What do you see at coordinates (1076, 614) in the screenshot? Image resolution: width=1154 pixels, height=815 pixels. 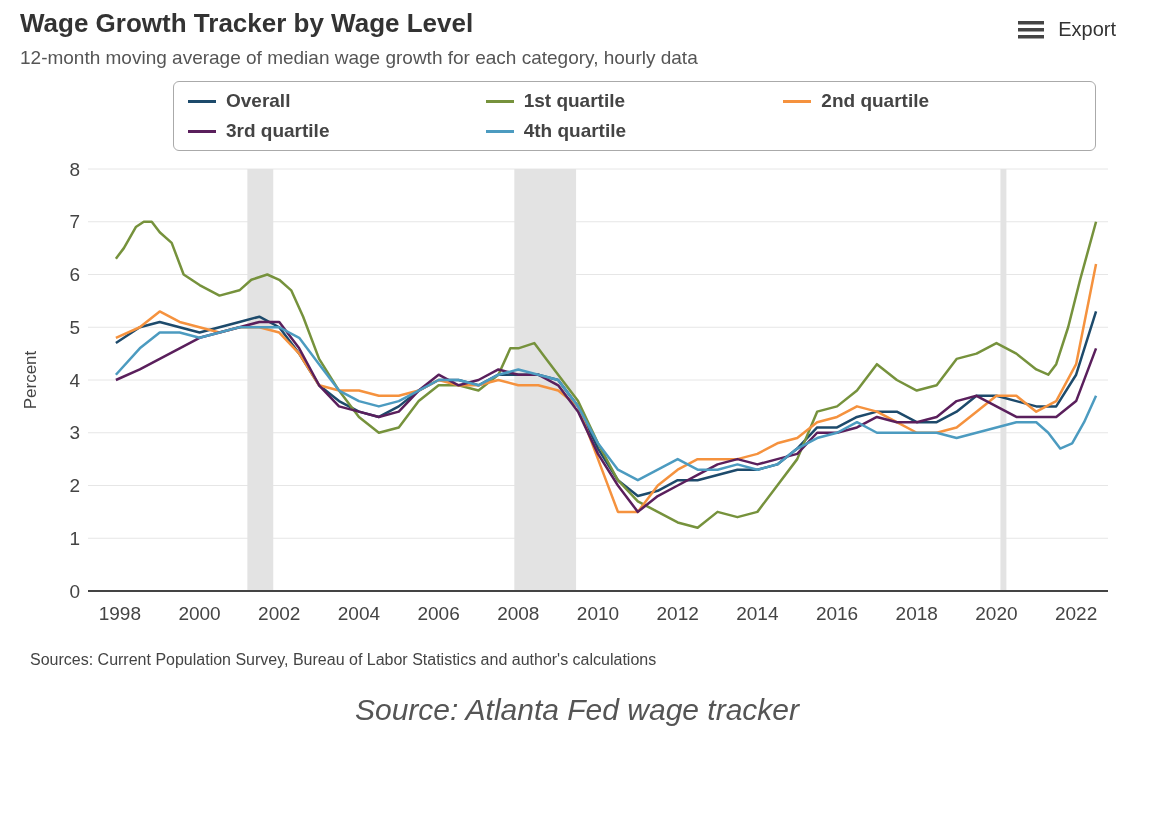 I see `x-tick-label: 2022` at bounding box center [1076, 614].